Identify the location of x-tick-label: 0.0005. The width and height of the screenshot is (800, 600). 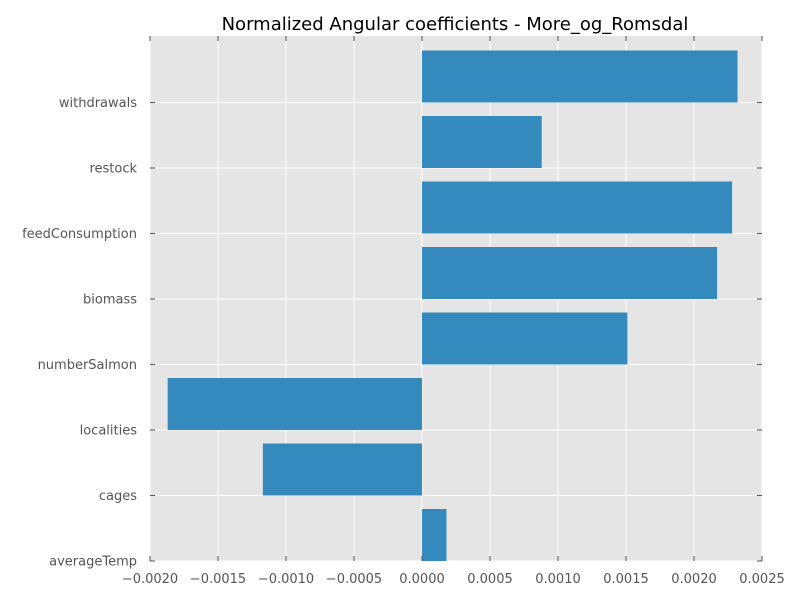
(490, 579).